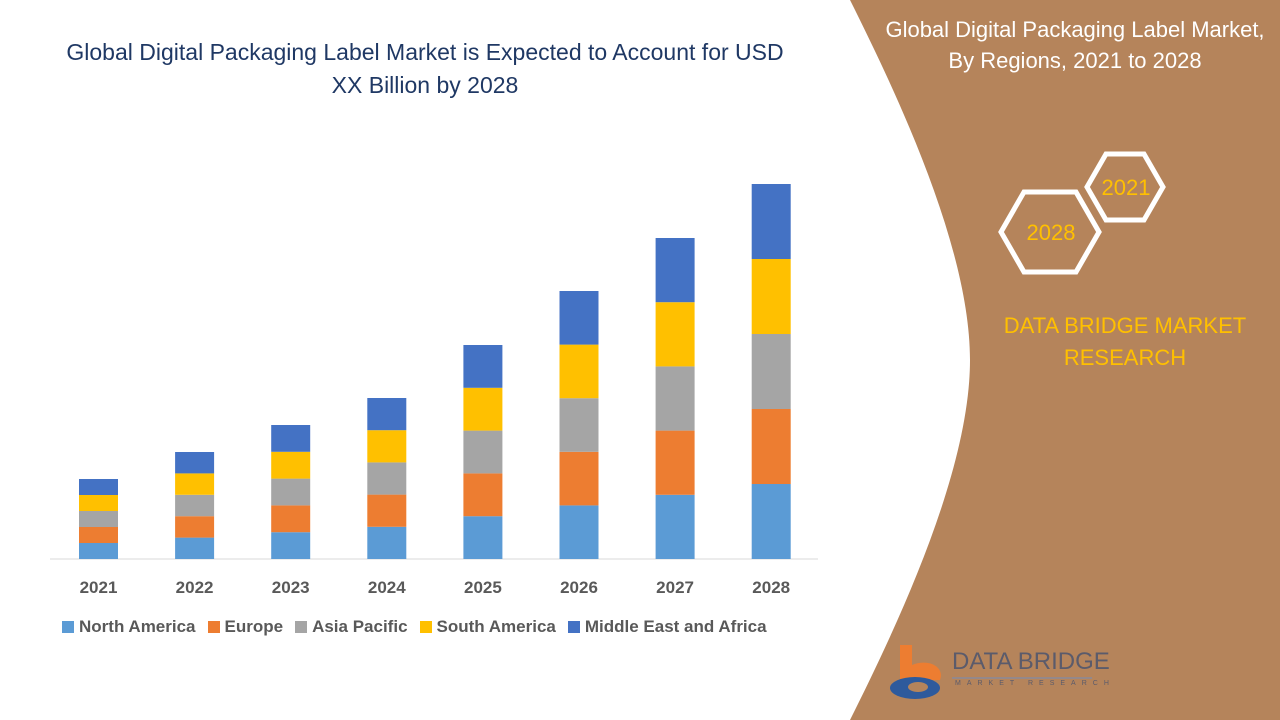 The height and width of the screenshot is (720, 1280). Describe the element at coordinates (496, 626) in the screenshot. I see `legend-label: South America` at that location.